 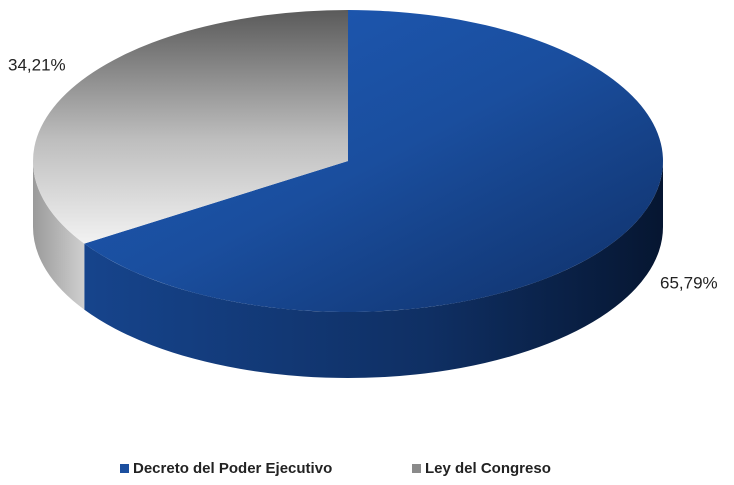 I want to click on value-label: 65,79%, so click(x=689, y=282).